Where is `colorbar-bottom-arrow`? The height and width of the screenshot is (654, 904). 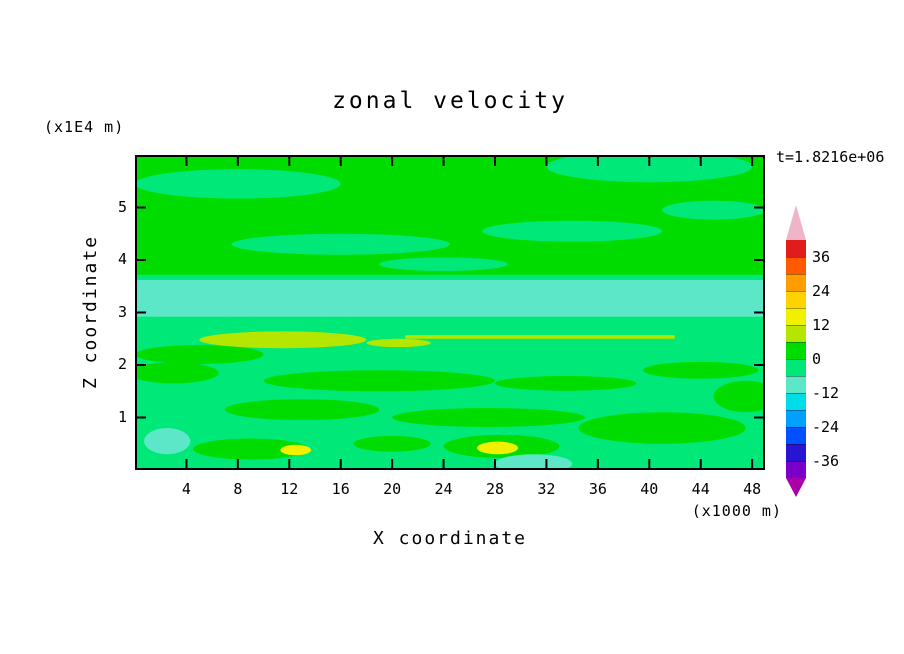
colorbar-bottom-arrow is located at coordinates (796, 487).